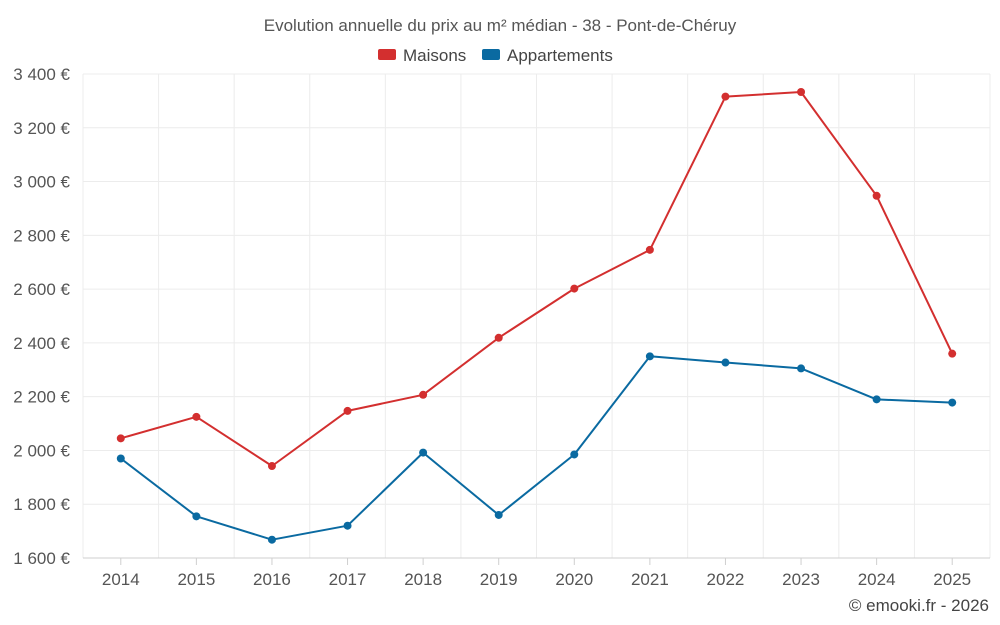  Describe the element at coordinates (41, 74) in the screenshot. I see `y-tick-label: 3 400 €` at that location.